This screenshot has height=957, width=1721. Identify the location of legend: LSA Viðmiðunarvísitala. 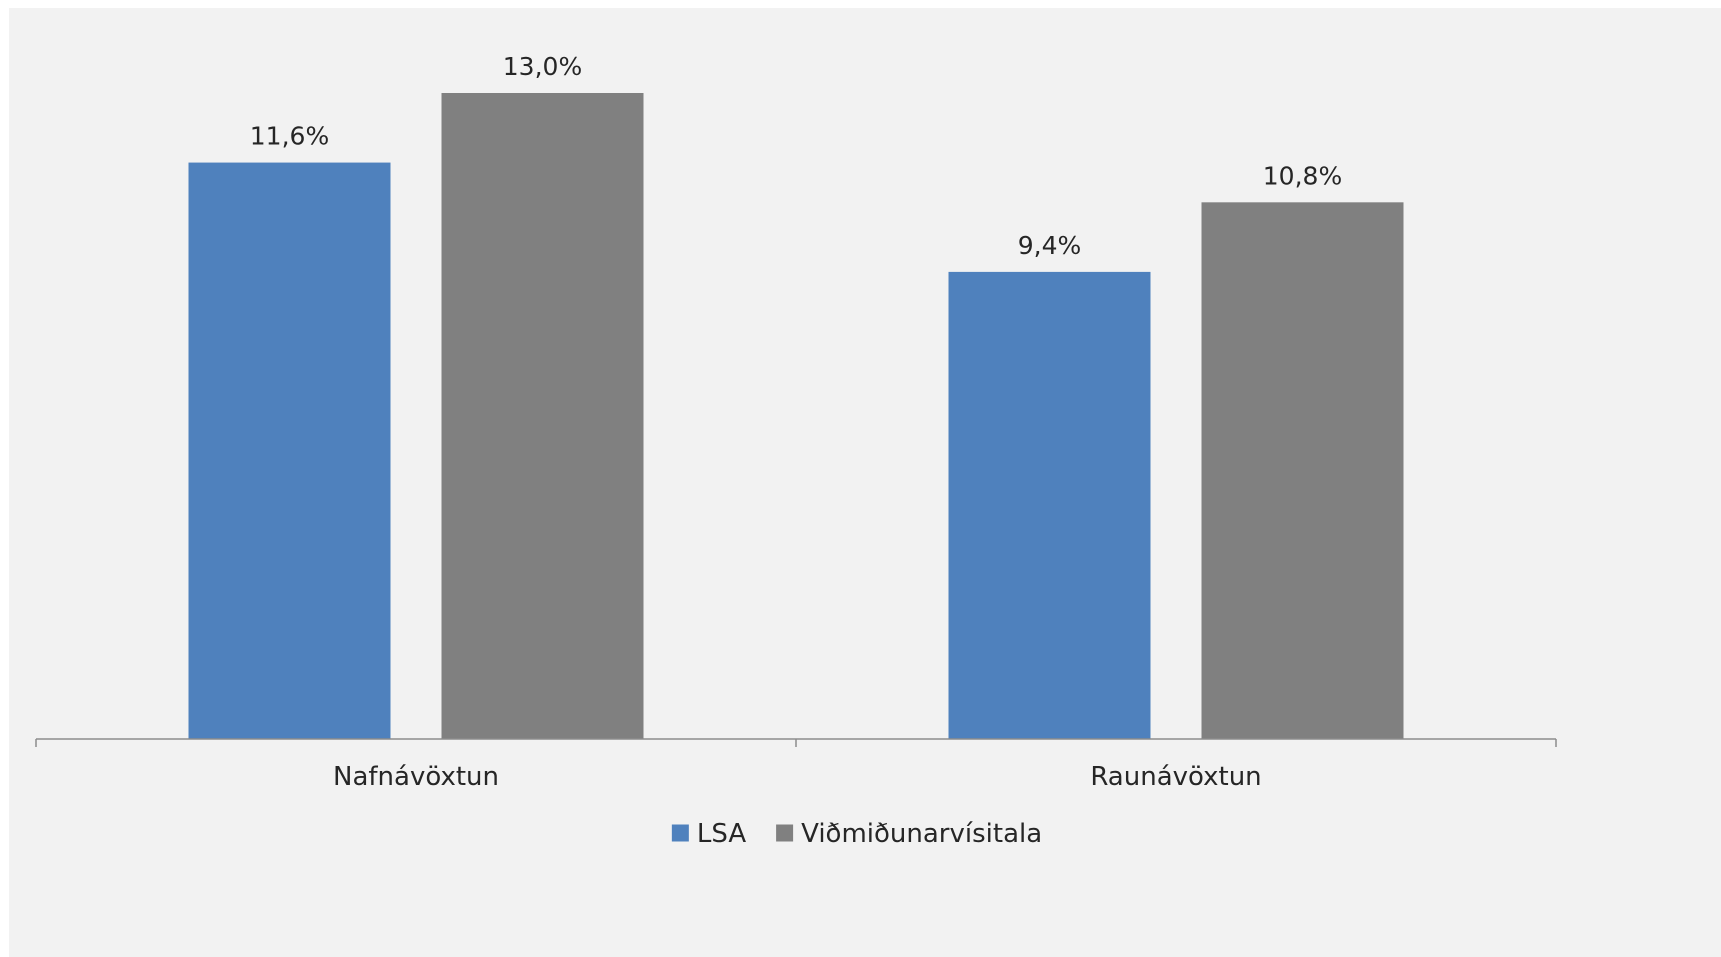
(856, 834).